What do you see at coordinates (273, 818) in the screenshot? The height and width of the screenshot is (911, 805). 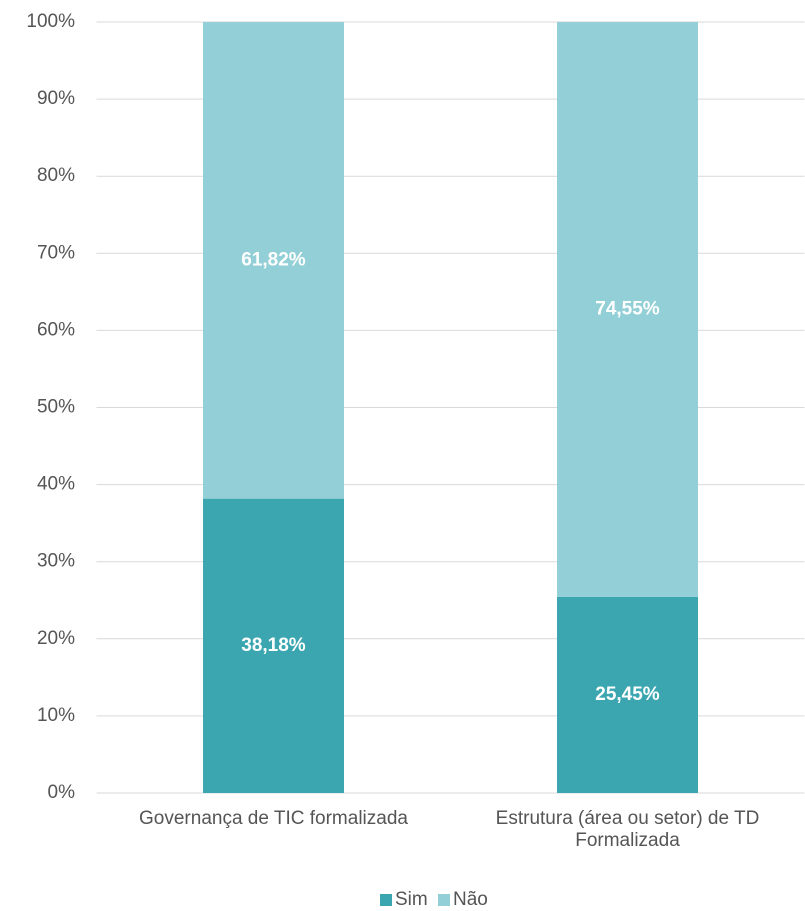 I see `x-tick-label: Governança de TIC formalizada` at bounding box center [273, 818].